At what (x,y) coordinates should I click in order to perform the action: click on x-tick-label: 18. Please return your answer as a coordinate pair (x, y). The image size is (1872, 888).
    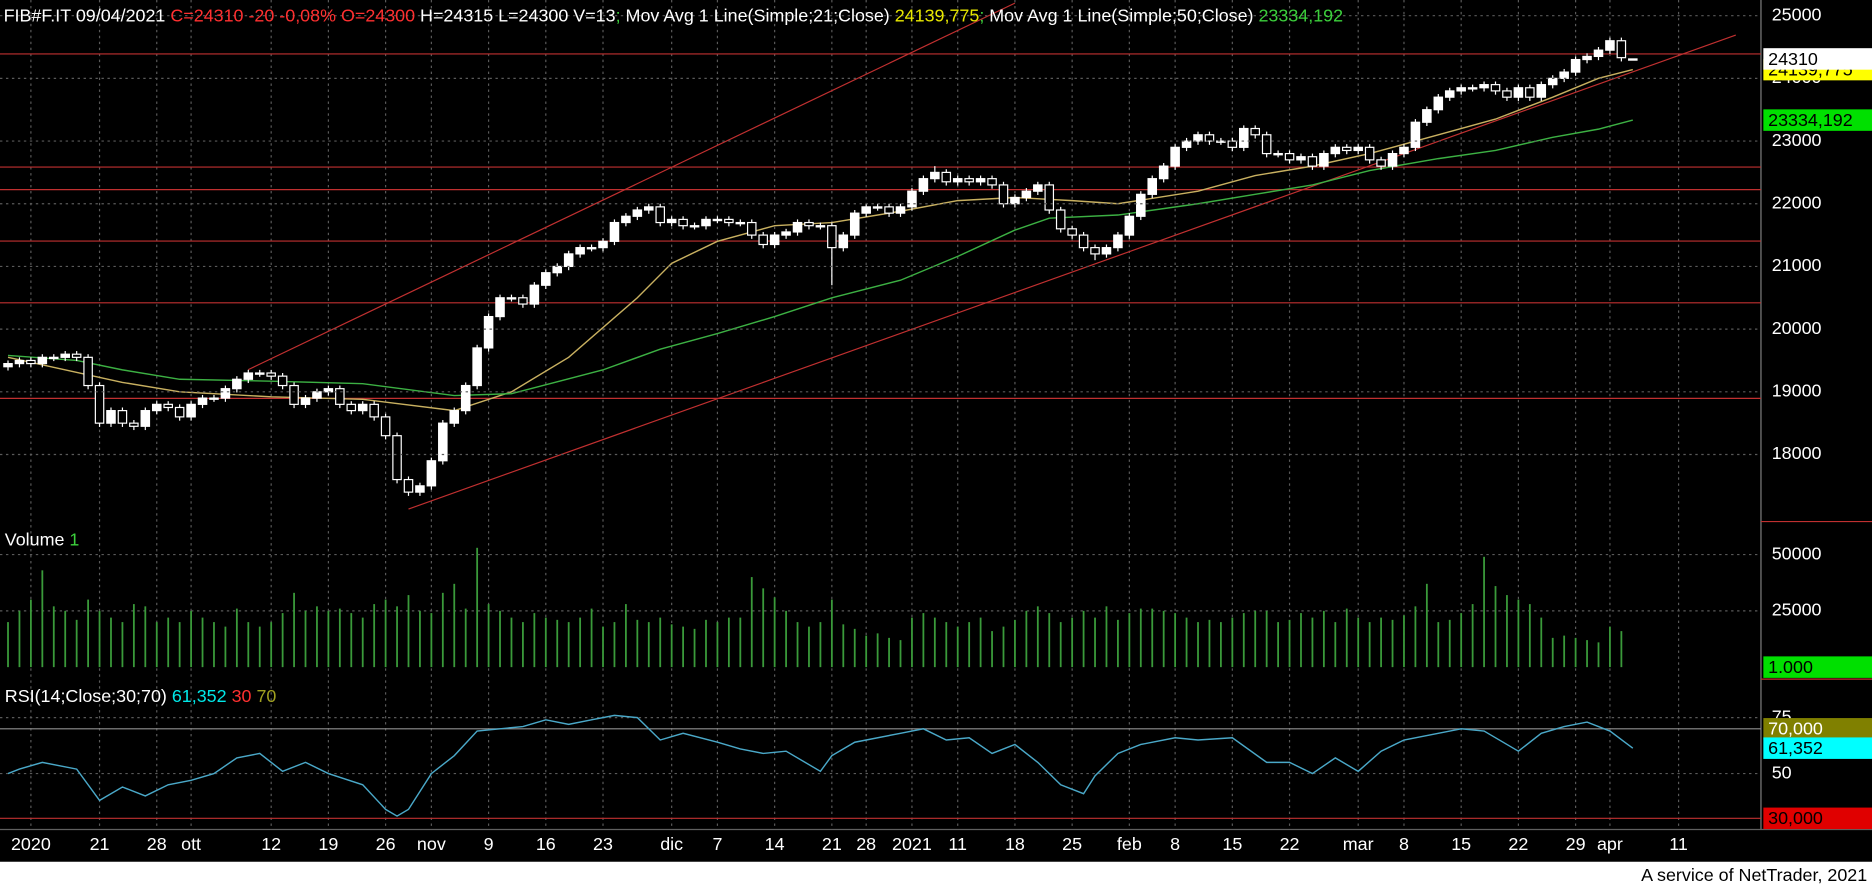
    Looking at the image, I should click on (1015, 844).